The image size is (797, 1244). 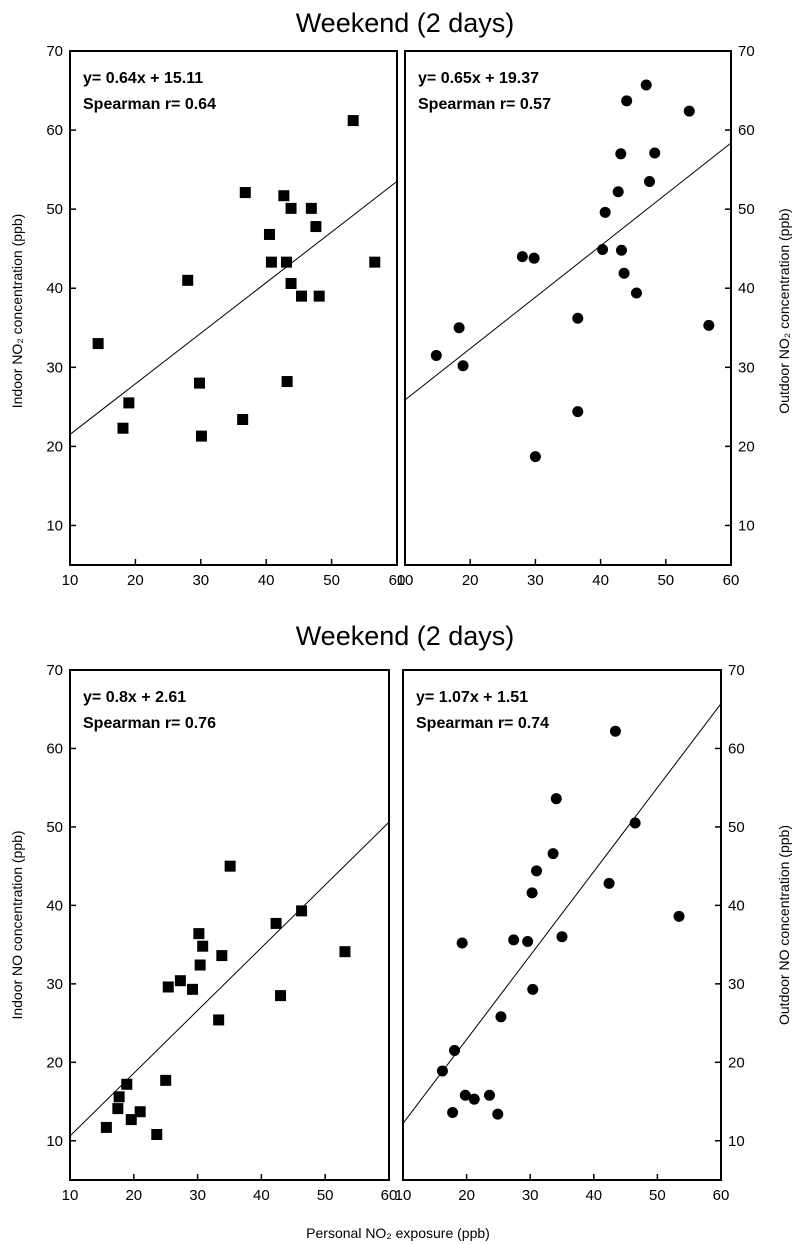 I want to click on y-axis-label-indoor-no: Indoor NO concentration (ppb), so click(x=17, y=924).